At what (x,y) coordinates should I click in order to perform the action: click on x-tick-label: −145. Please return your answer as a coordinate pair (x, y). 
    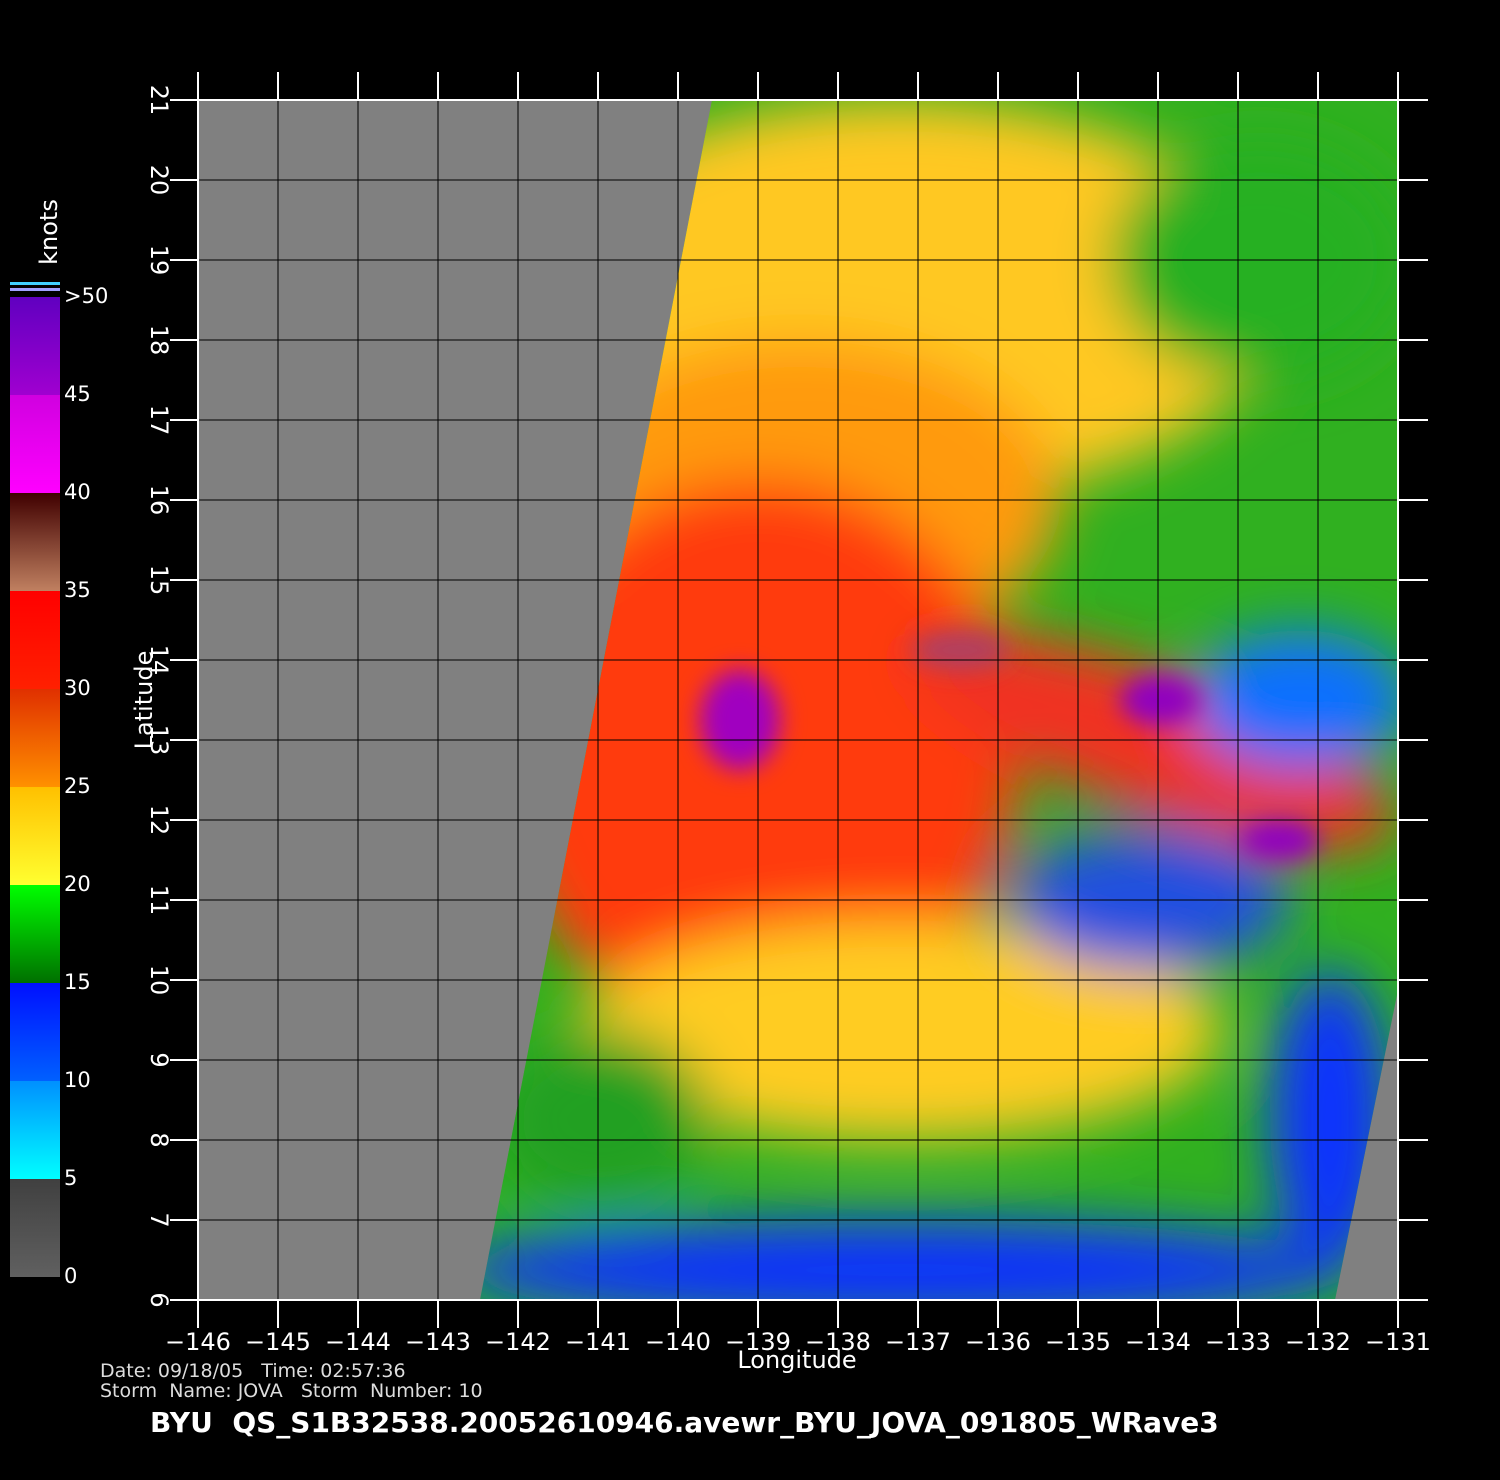
    Looking at the image, I should click on (278, 1342).